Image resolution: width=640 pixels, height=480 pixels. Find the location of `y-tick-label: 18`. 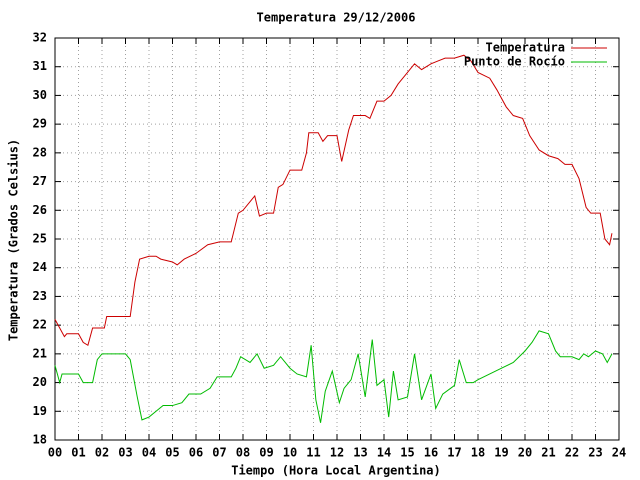

y-tick-label: 18 is located at coordinates (40, 440).